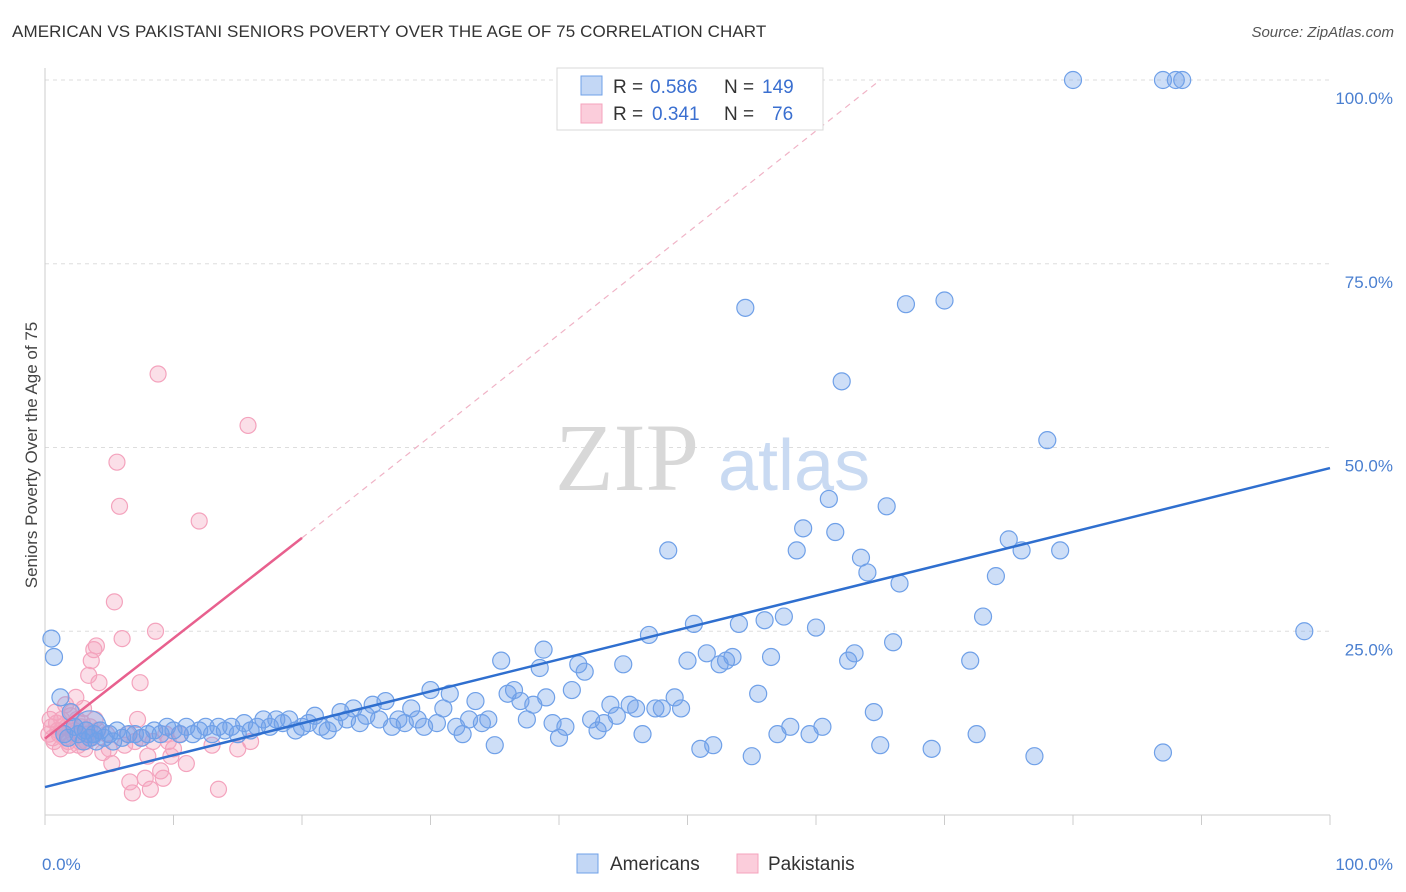 Image resolution: width=1406 pixels, height=892 pixels. I want to click on bottom-legend-americans: Americans, so click(655, 864).